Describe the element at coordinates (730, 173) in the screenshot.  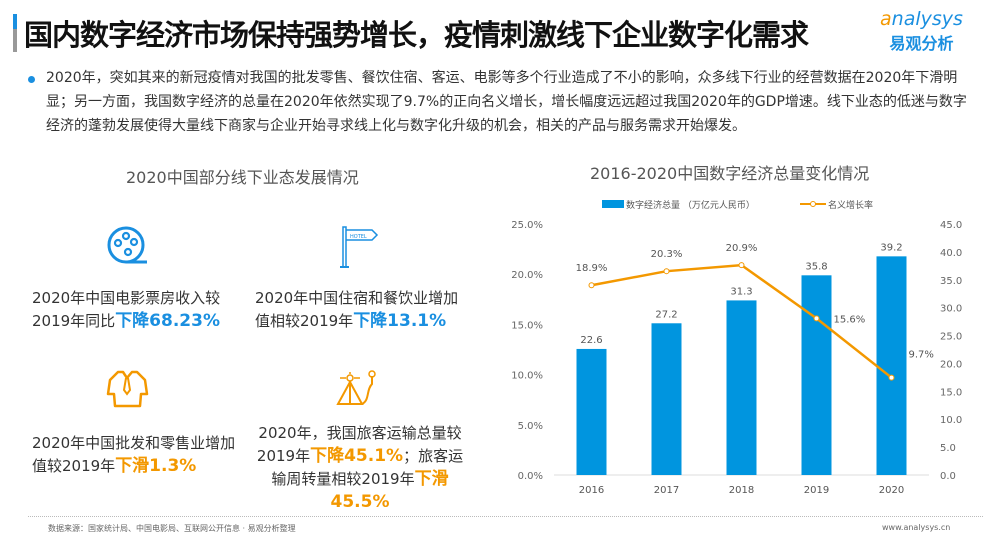
I see `chart-title: 2016-2020中国数字经济总量变化情况` at that location.